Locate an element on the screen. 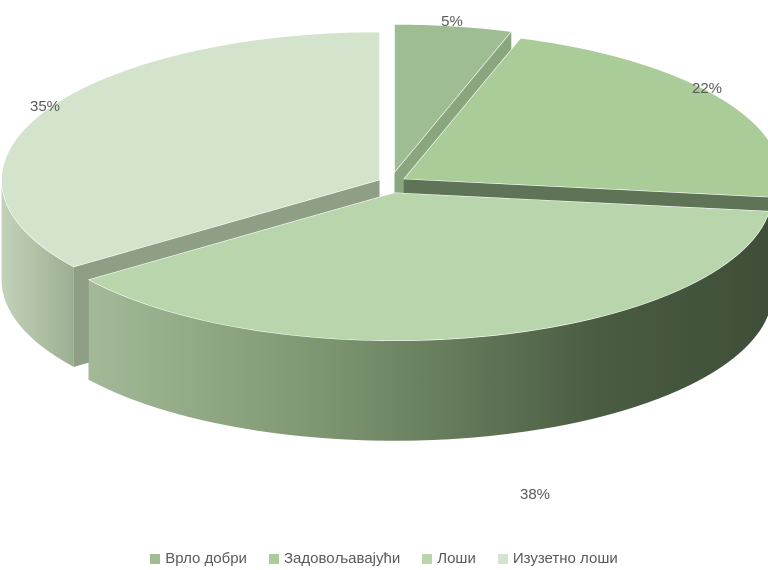 This screenshot has height=570, width=768. legend-item-4: Изузетно лоши is located at coordinates (557, 558).